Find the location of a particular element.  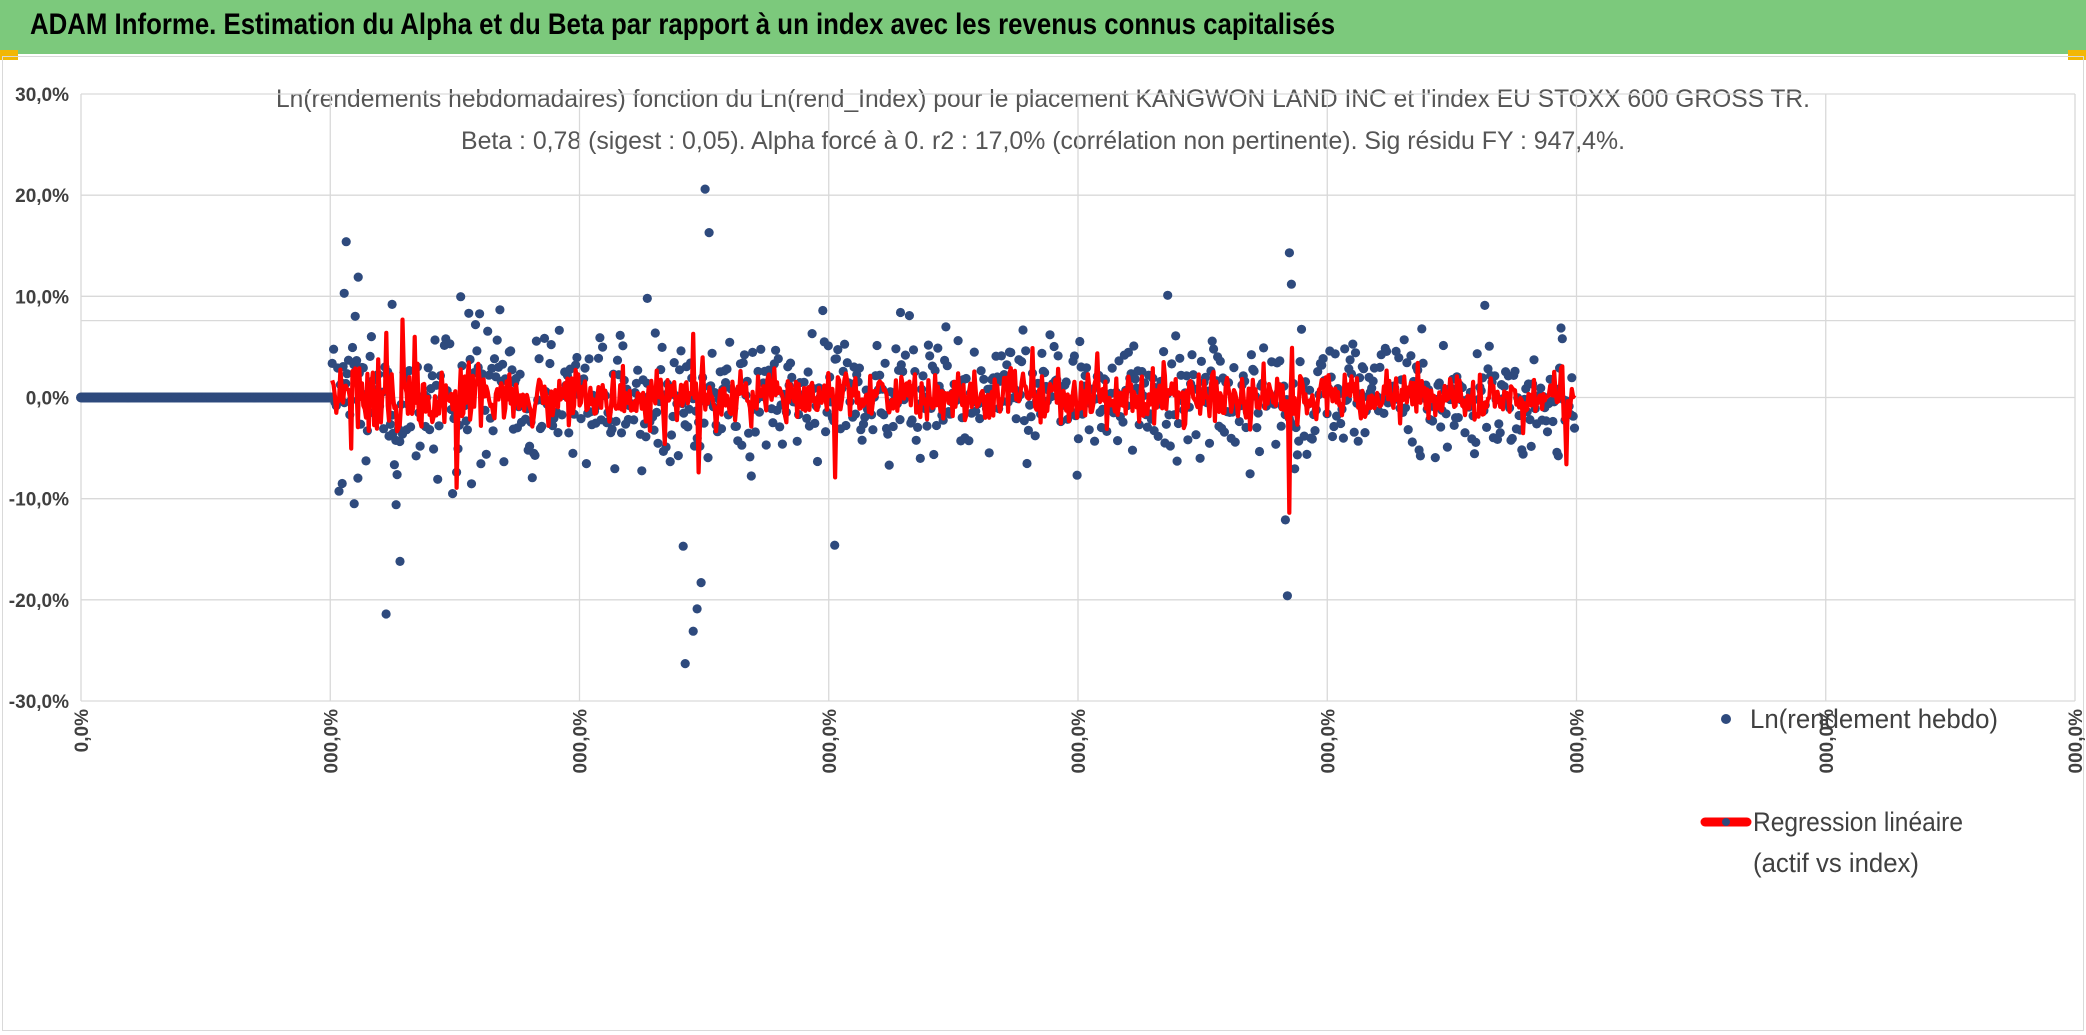

y-tick-label: 10,0% is located at coordinates (42, 297).